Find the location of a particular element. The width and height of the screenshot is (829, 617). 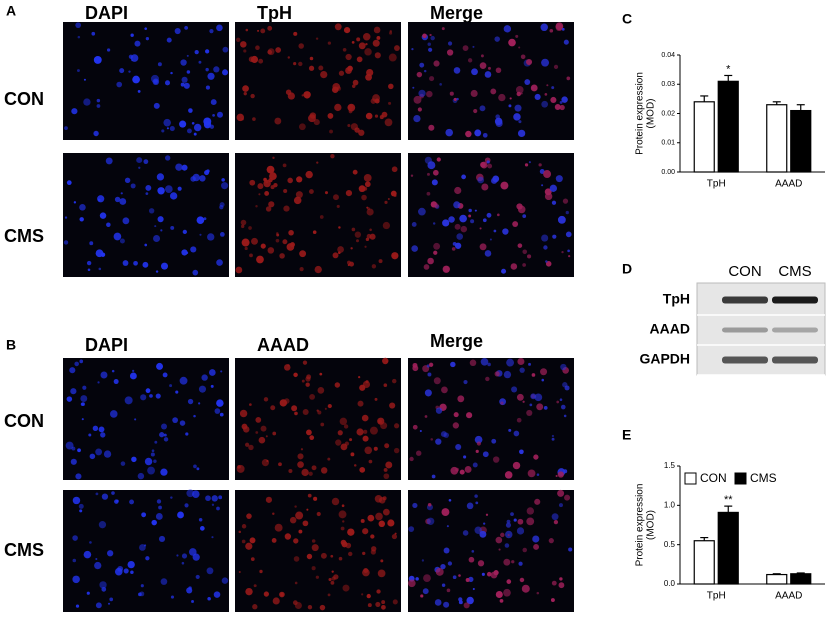

blot-column: CMS is located at coordinates (794, 271).